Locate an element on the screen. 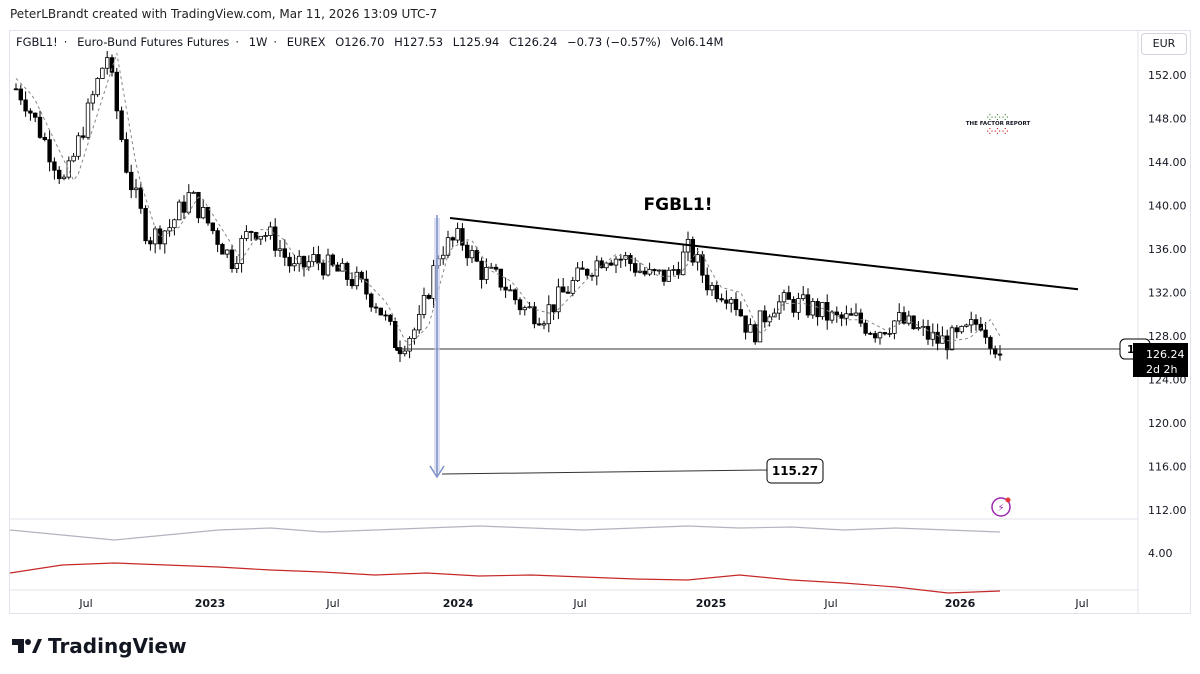 Image resolution: width=1200 pixels, height=674 pixels. y-tick-label: 136.00 is located at coordinates (1167, 249).